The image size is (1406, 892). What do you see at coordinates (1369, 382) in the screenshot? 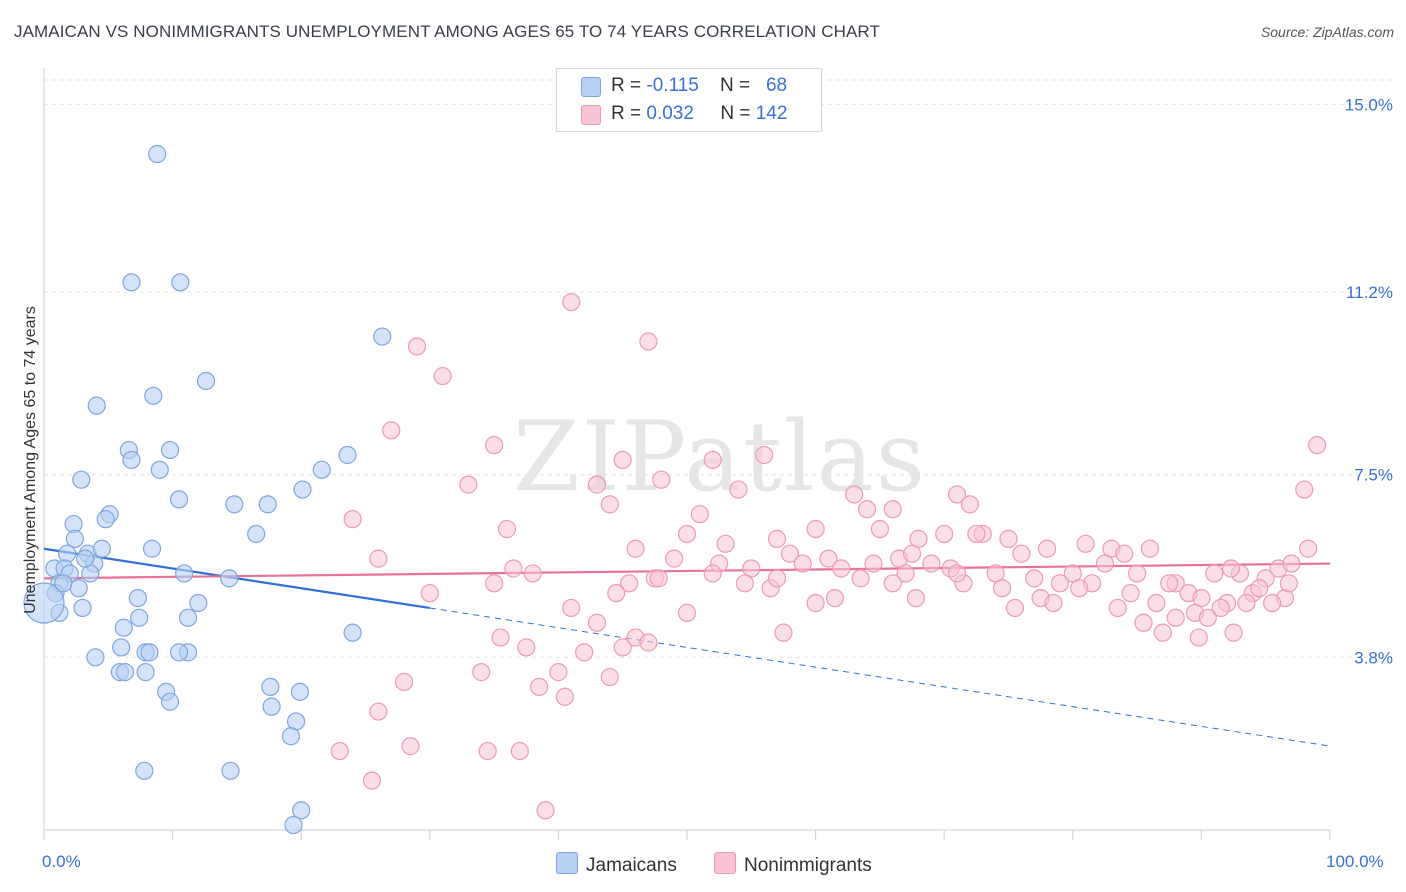
I see `y-tick-labels: 3.8% 7.5% 11.2% 15.0%` at bounding box center [1369, 382].